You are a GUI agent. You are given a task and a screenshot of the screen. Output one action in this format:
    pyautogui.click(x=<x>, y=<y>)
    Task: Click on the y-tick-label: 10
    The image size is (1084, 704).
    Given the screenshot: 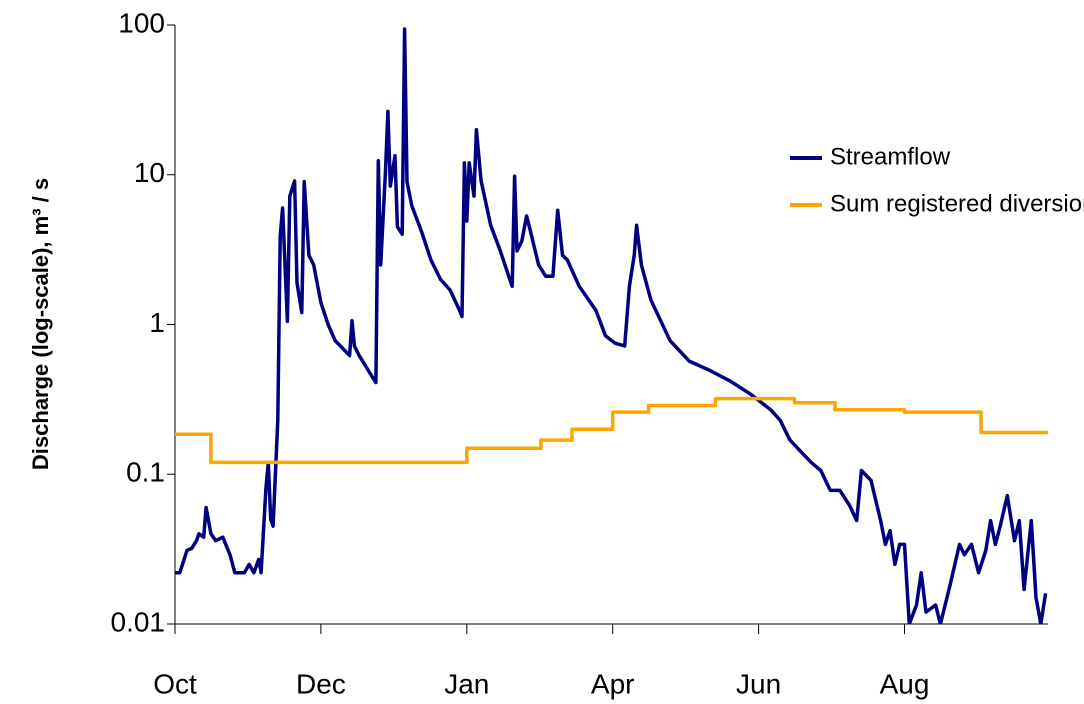 What is the action you would take?
    pyautogui.click(x=149, y=172)
    